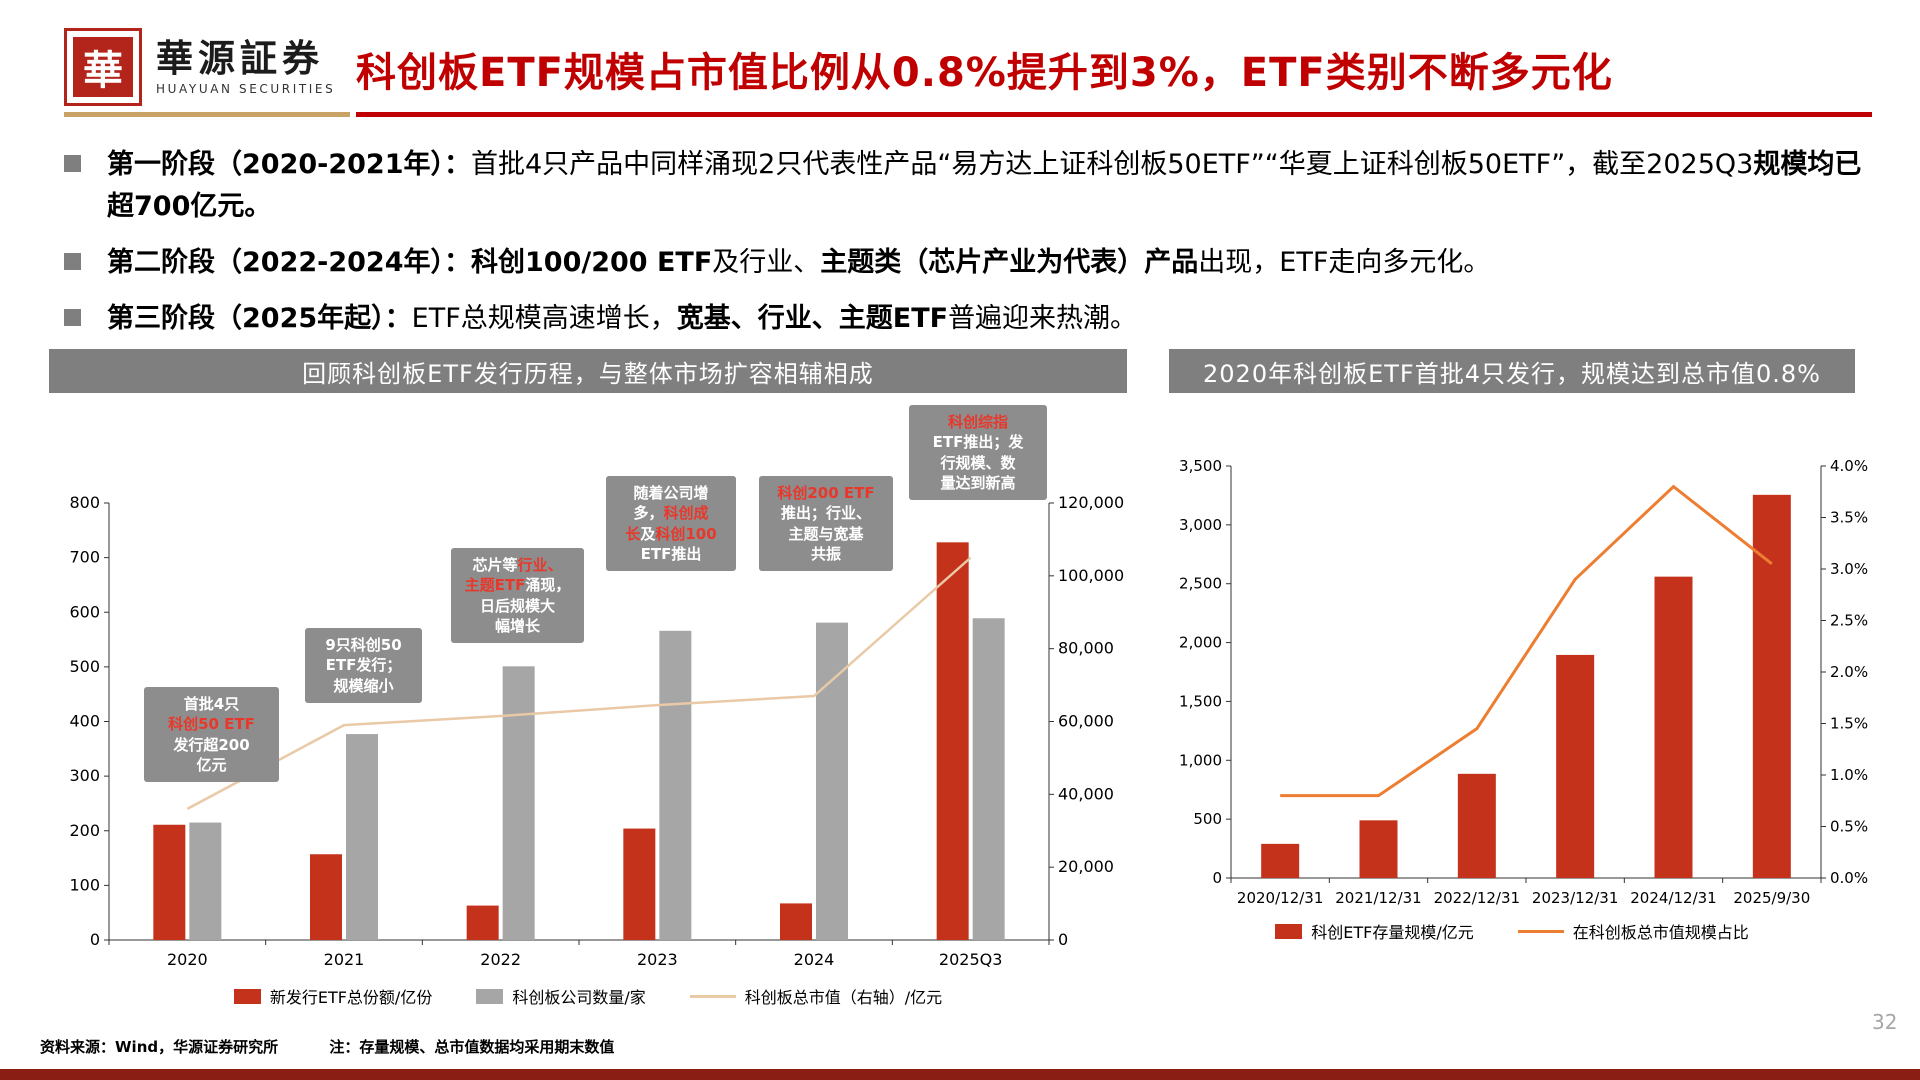 The width and height of the screenshot is (1920, 1080). What do you see at coordinates (1476, 825) in the screenshot?
I see `bar-0-2022/12/31` at bounding box center [1476, 825].